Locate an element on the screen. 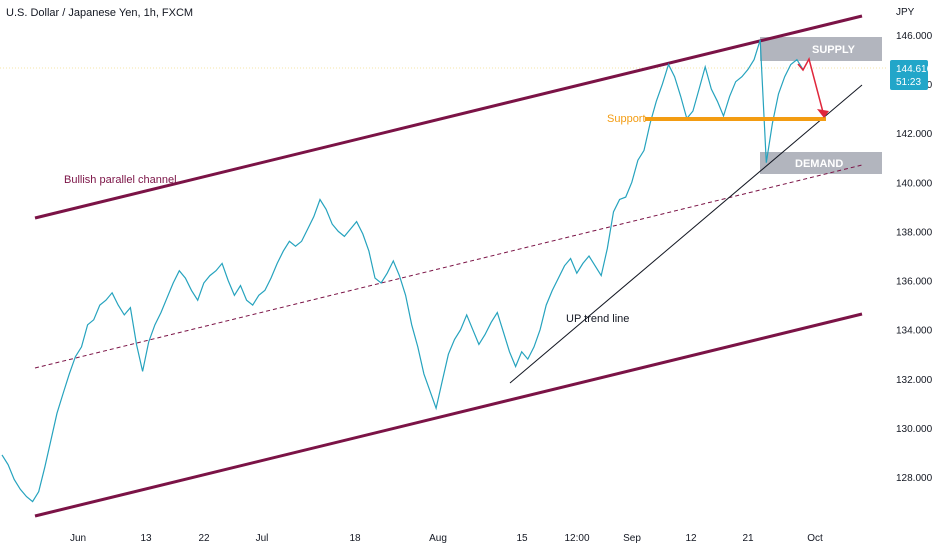 The image size is (932, 550). price-tick-label: 142.000 is located at coordinates (914, 134).